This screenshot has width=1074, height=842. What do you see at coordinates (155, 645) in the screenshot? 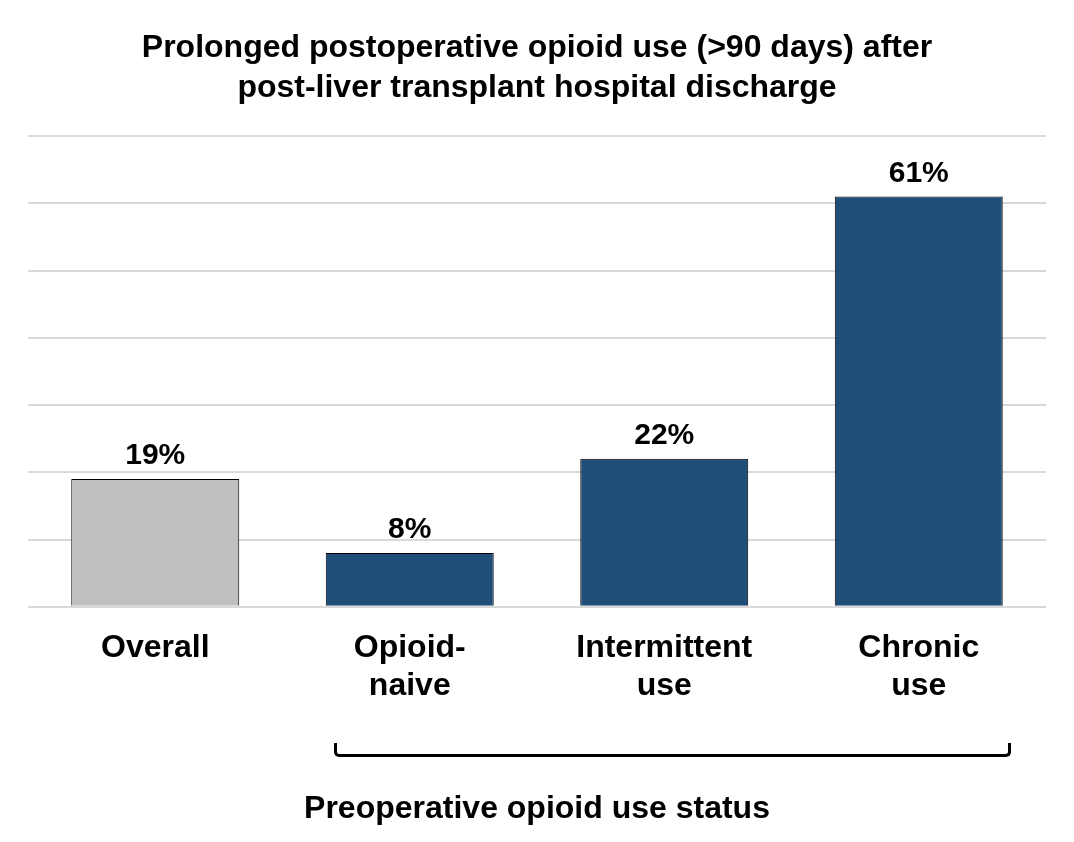
I see `x-tick-label: Overall` at bounding box center [155, 645].